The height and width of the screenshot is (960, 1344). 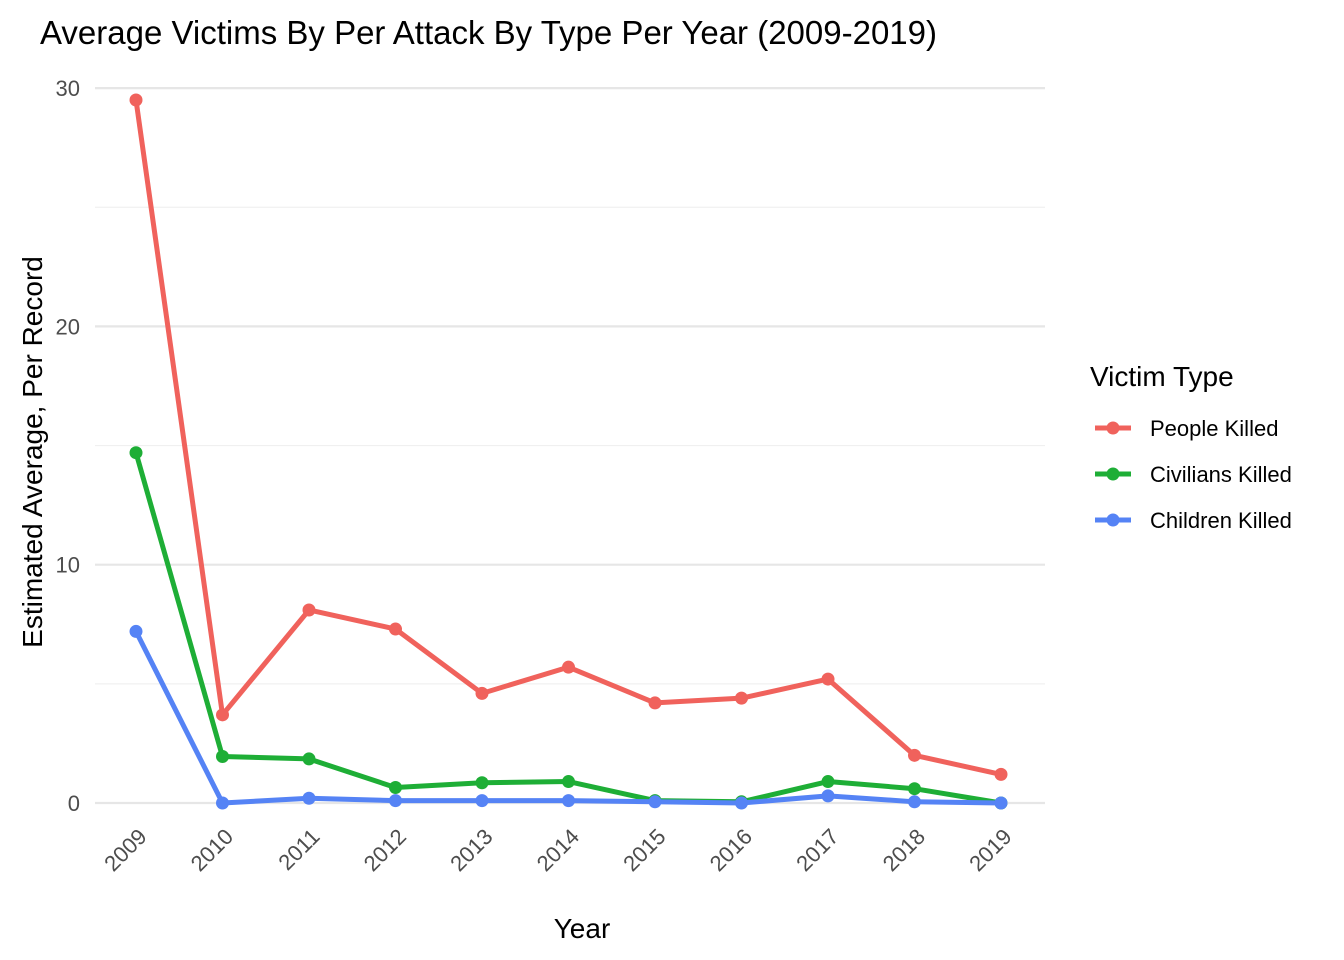 I want to click on y-tick-label: 20, so click(x=68, y=326).